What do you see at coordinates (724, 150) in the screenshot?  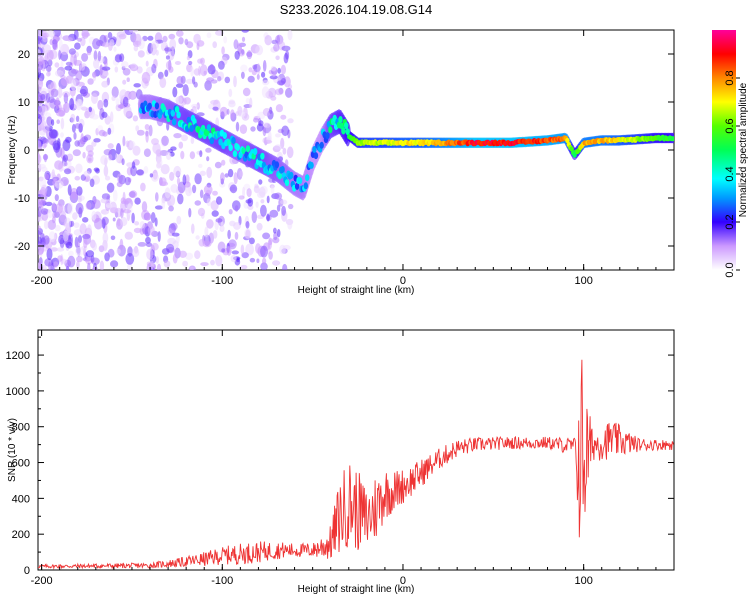 I see `colorbar-gradient` at bounding box center [724, 150].